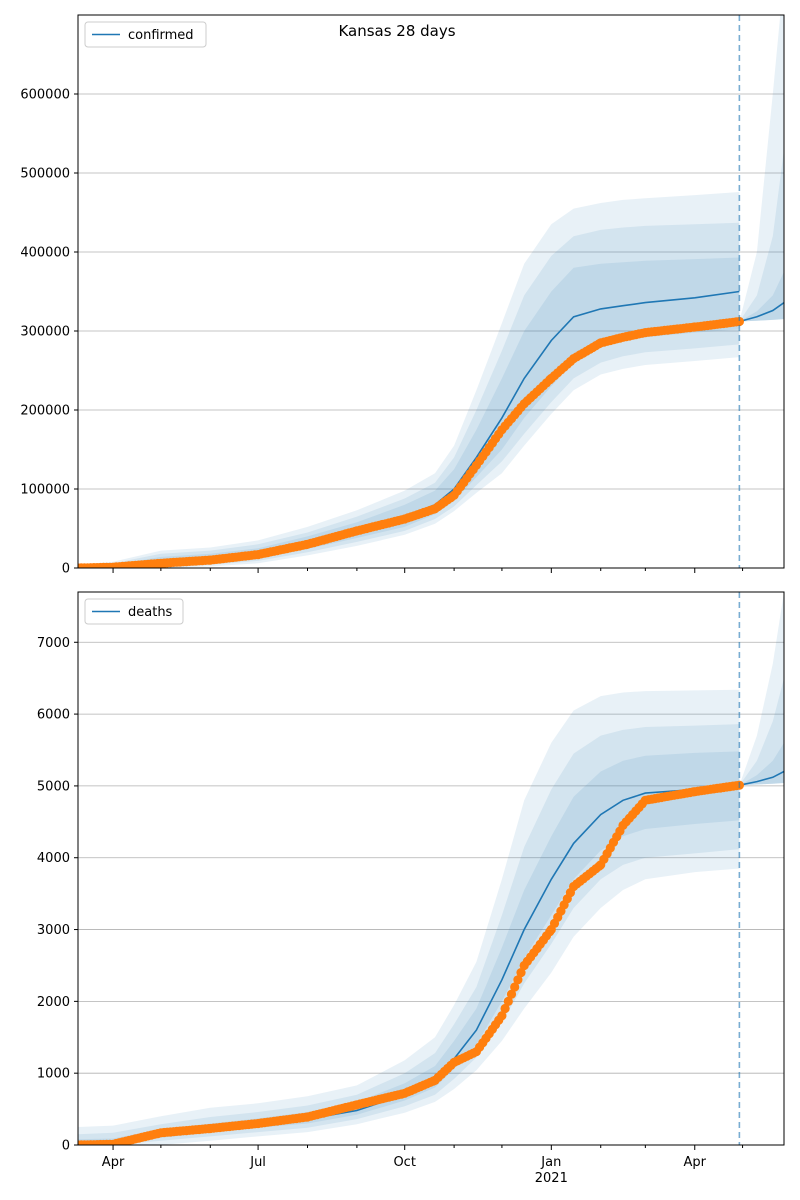 The height and width of the screenshot is (1200, 800). What do you see at coordinates (404, 1162) in the screenshot?
I see `x-tick-label: Oct` at bounding box center [404, 1162].